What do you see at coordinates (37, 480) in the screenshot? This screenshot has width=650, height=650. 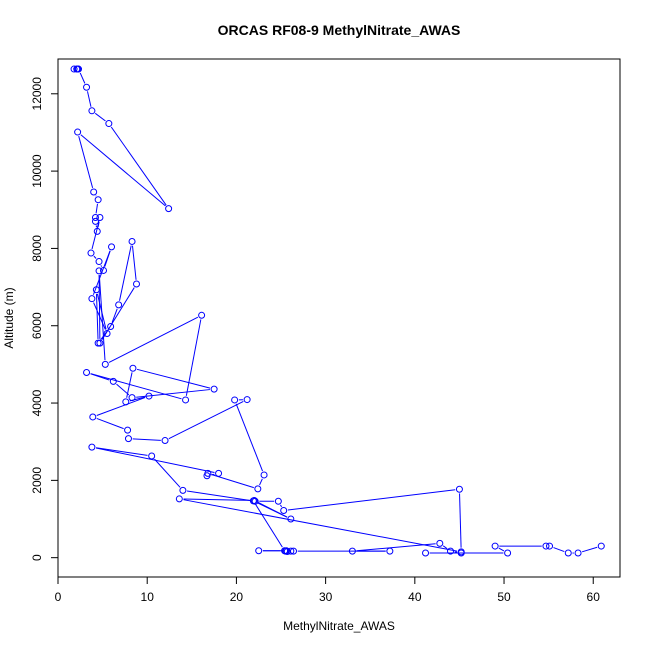 I see `y-tick-label: 2000` at bounding box center [37, 480].